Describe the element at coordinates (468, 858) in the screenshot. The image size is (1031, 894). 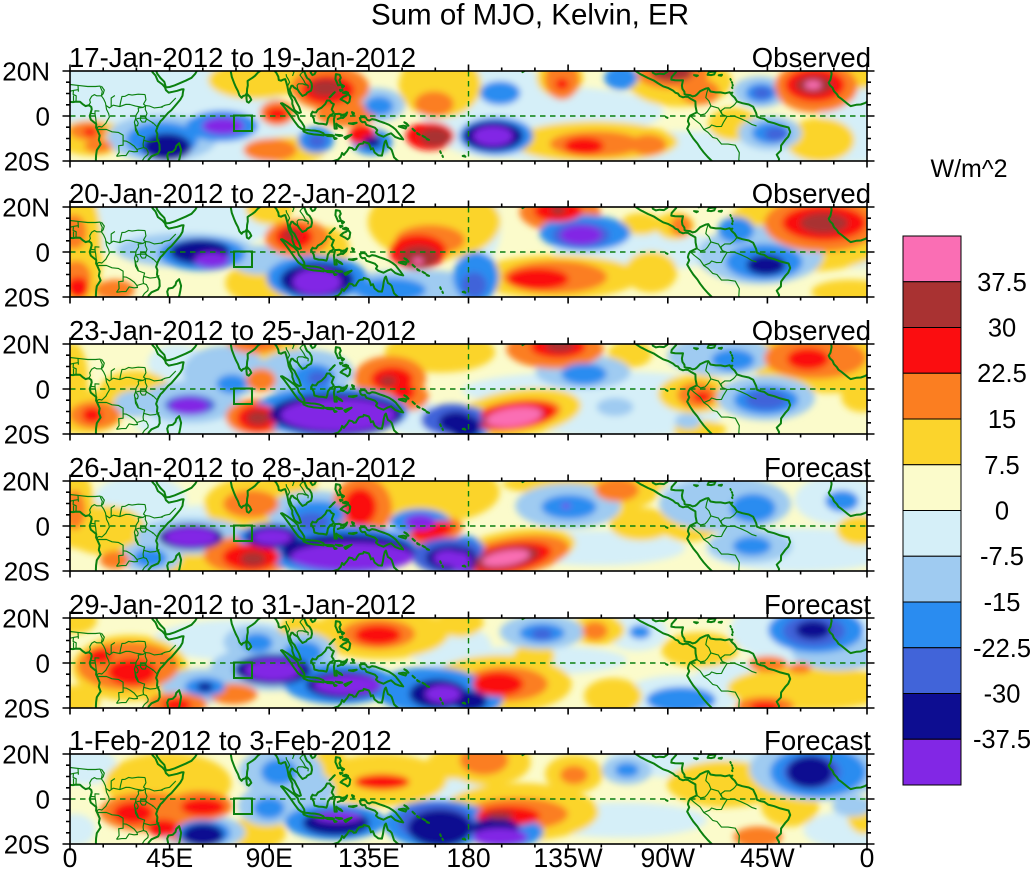
I see `svg-text: 180` at that location.